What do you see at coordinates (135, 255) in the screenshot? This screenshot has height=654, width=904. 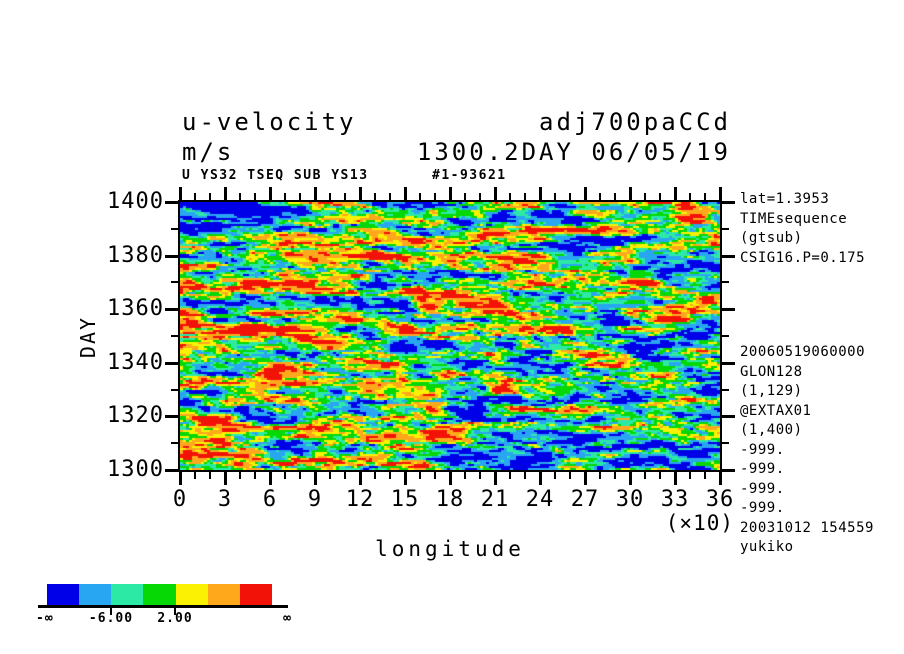 I see `y-tick-label: 1380` at bounding box center [135, 255].